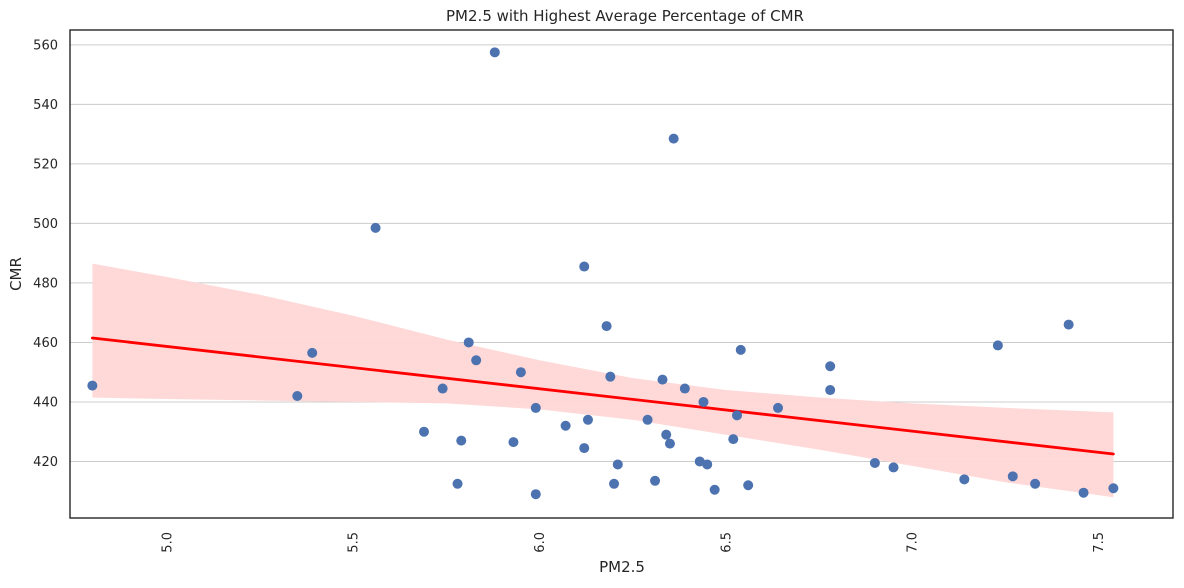 The width and height of the screenshot is (1184, 588). I want to click on y-axis-label: CMR, so click(16, 274).